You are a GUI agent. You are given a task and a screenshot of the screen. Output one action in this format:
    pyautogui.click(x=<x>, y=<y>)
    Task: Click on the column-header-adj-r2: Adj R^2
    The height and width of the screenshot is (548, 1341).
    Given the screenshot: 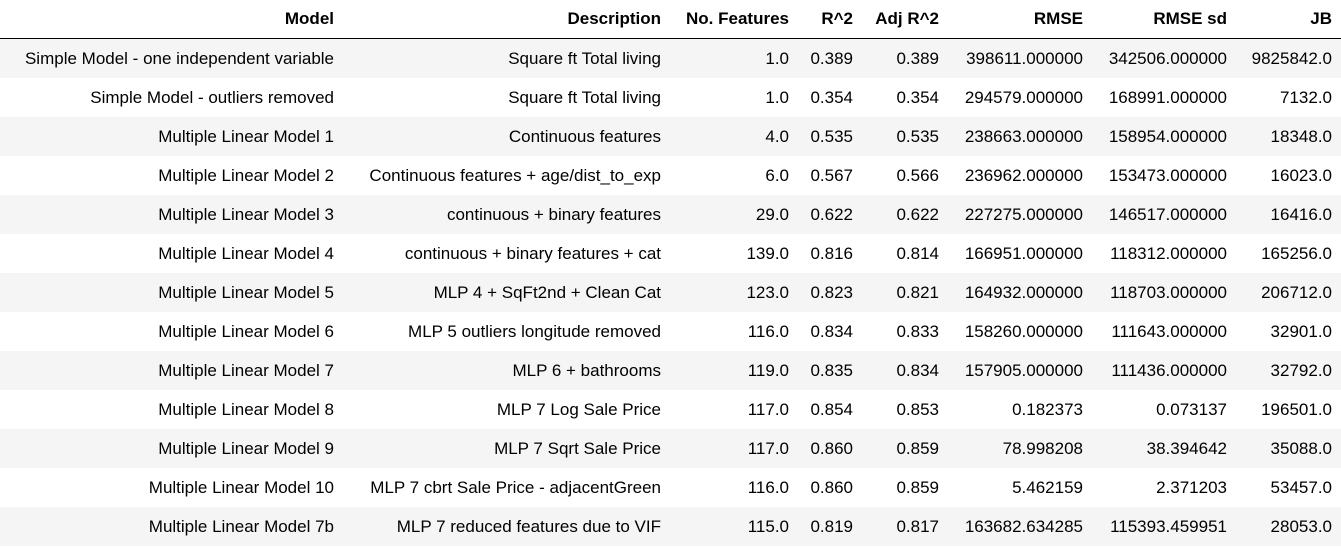 What is the action you would take?
    pyautogui.click(x=905, y=19)
    